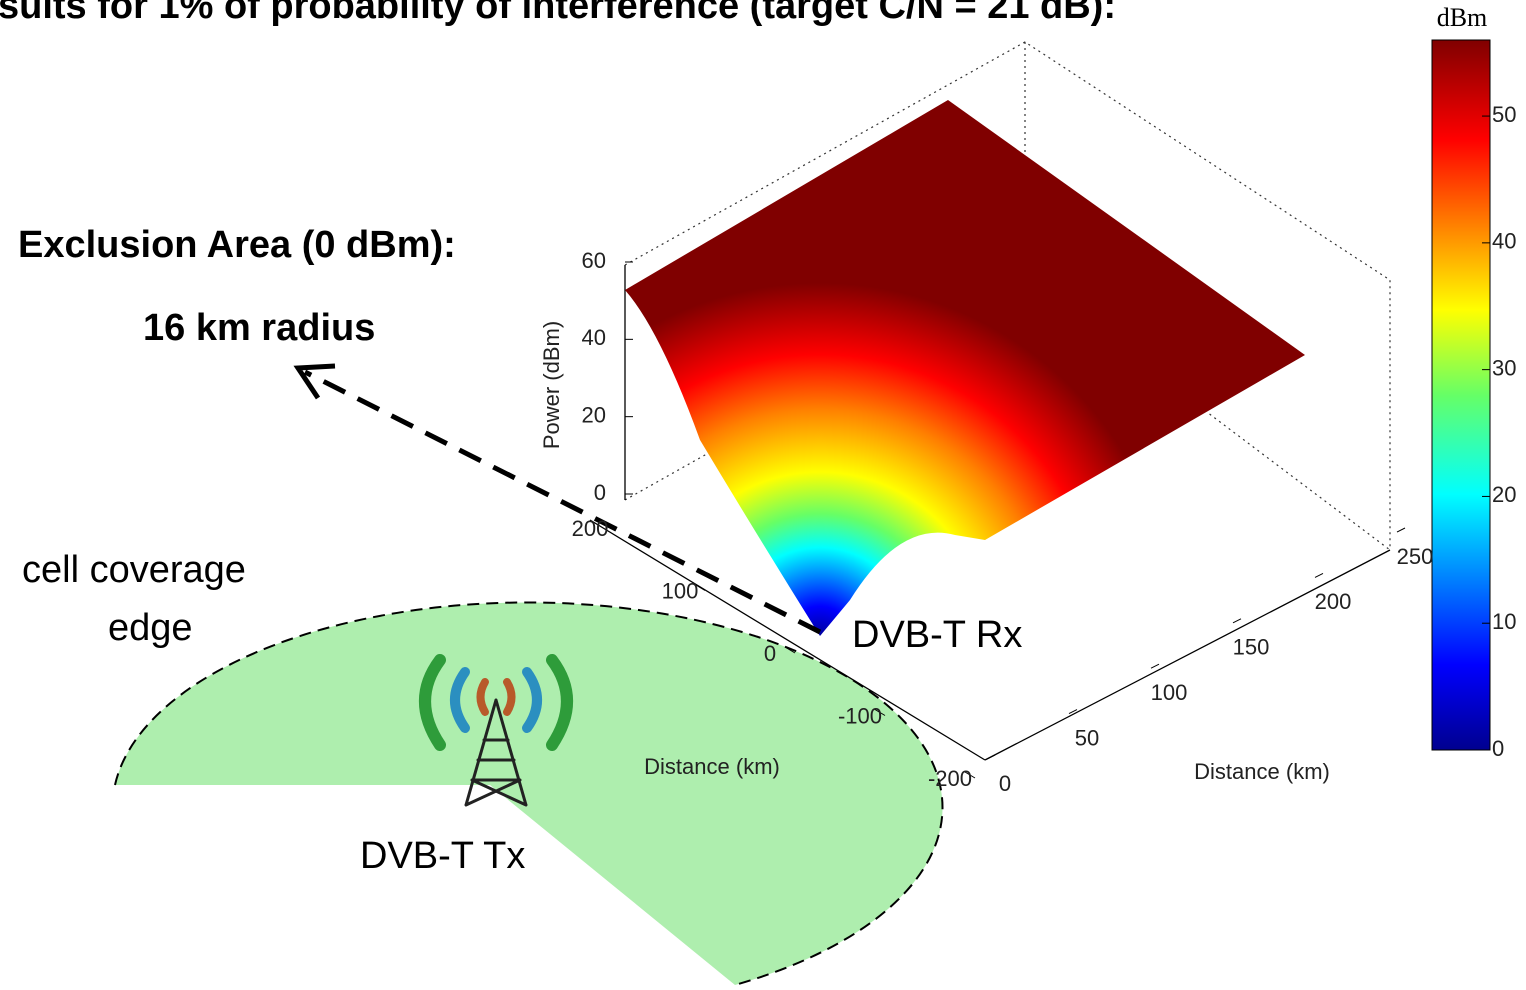 Image resolution: width=1526 pixels, height=990 pixels. Describe the element at coordinates (600, 492) in the screenshot. I see `z-tick-label: 0` at that location.